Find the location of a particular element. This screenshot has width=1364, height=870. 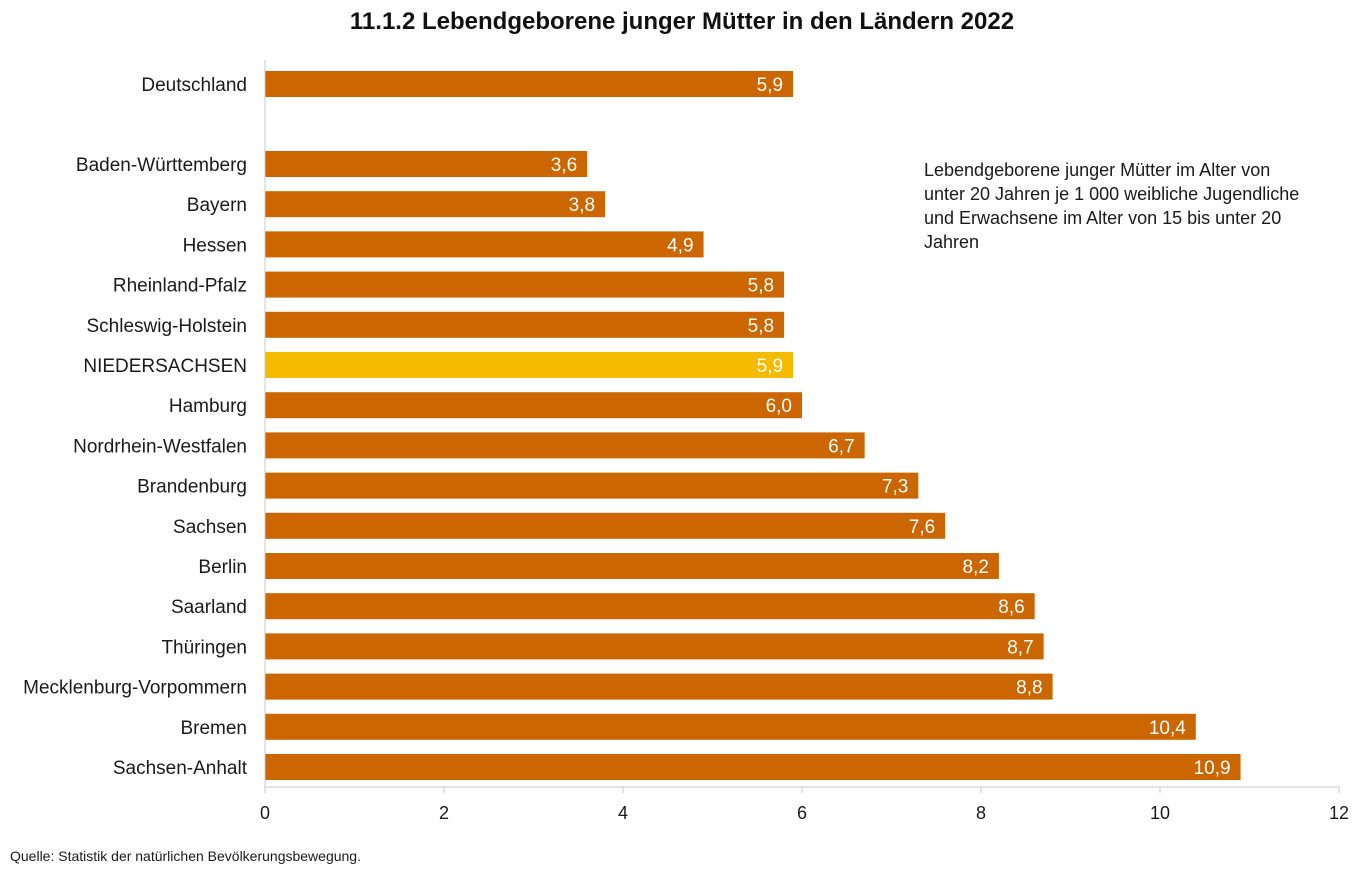

bar-bayern is located at coordinates (435, 204).